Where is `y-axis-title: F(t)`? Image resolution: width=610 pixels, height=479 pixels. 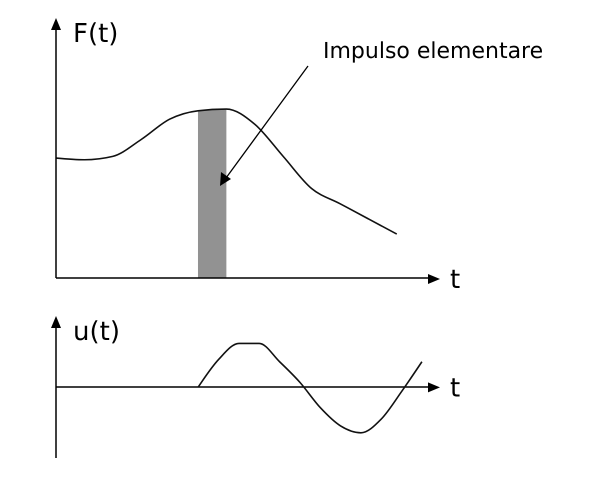
y-axis-title: F(t) is located at coordinates (95, 34).